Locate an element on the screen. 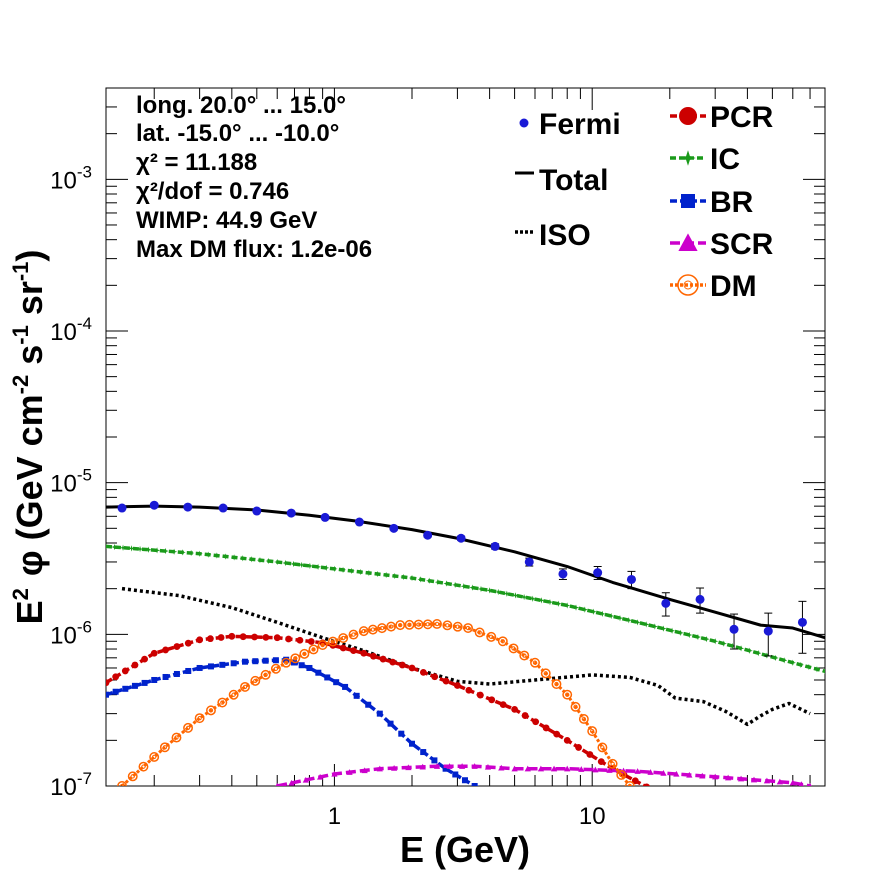 The height and width of the screenshot is (872, 896). series-total is located at coordinates (465, 572).